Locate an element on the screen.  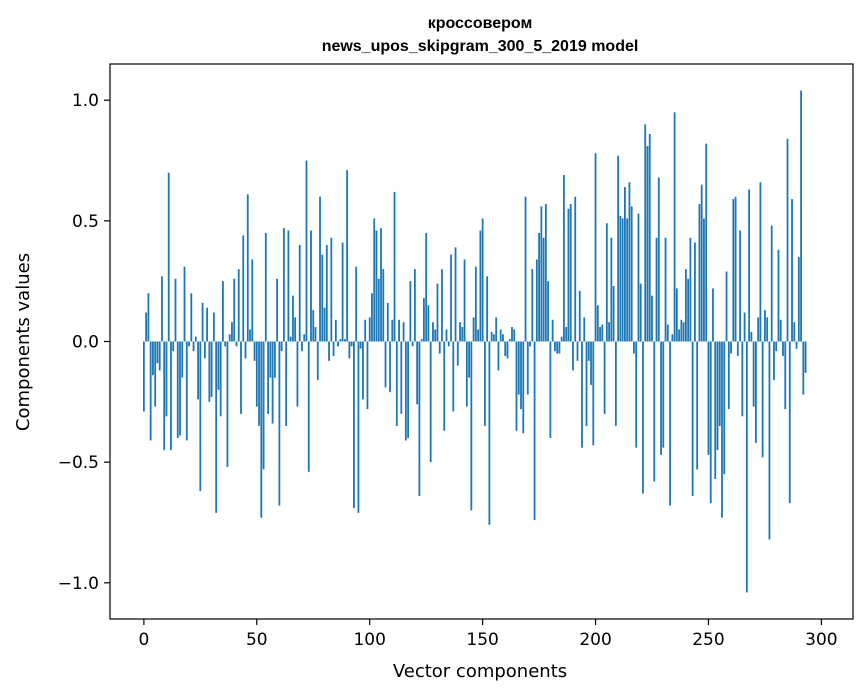
x-tick-label: 100 is located at coordinates (369, 640).